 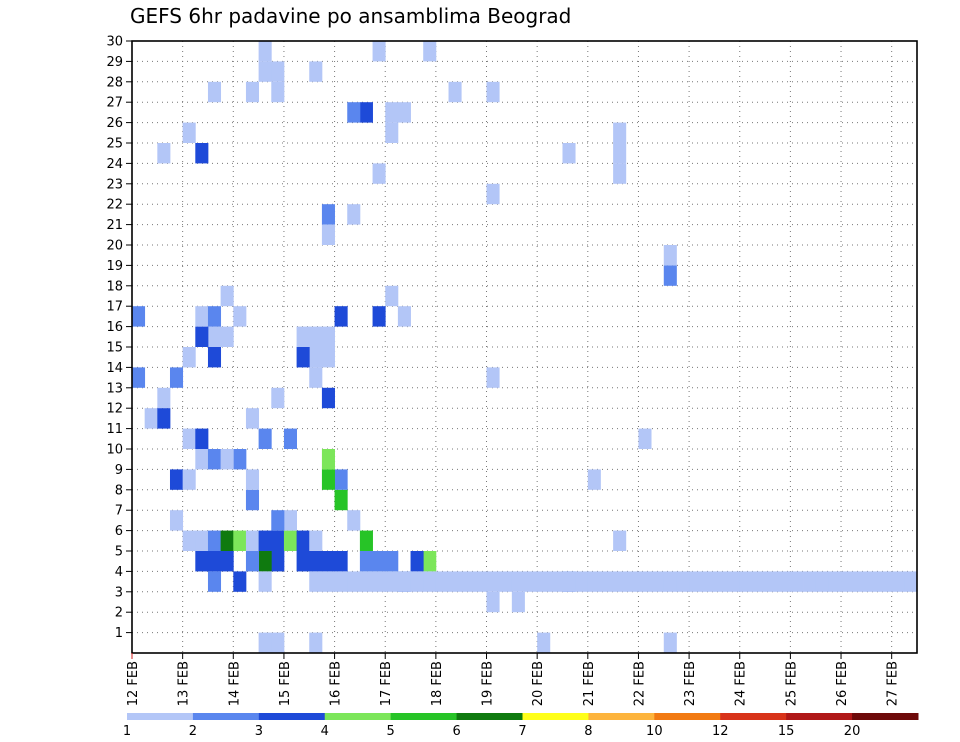 What do you see at coordinates (488, 683) in the screenshot?
I see `x-tick-label: 19 FEB` at bounding box center [488, 683].